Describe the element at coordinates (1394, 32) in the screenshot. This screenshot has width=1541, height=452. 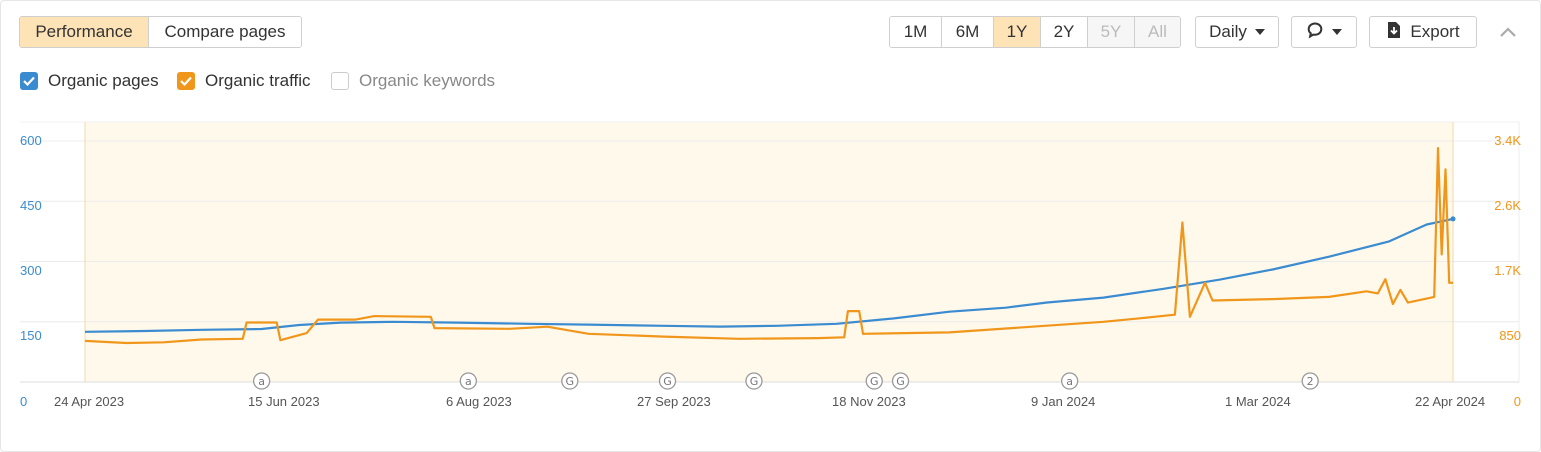
I see `download-icon` at that location.